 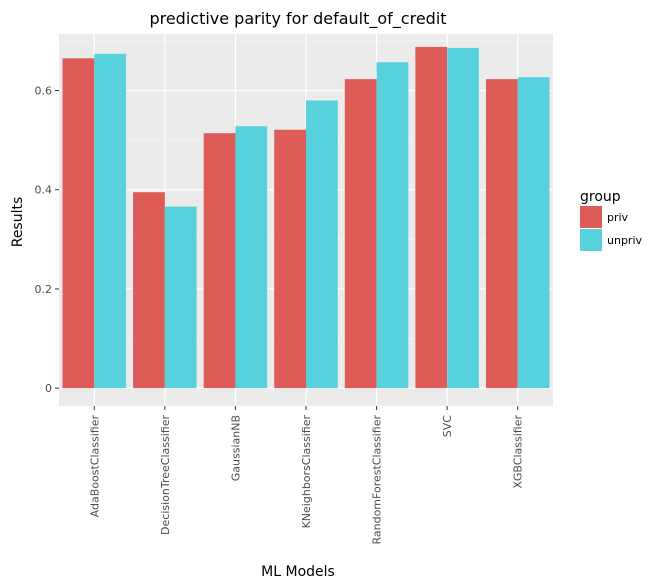 What do you see at coordinates (78, 223) in the screenshot?
I see `bar-priv-AdaBoostClassifier` at bounding box center [78, 223].